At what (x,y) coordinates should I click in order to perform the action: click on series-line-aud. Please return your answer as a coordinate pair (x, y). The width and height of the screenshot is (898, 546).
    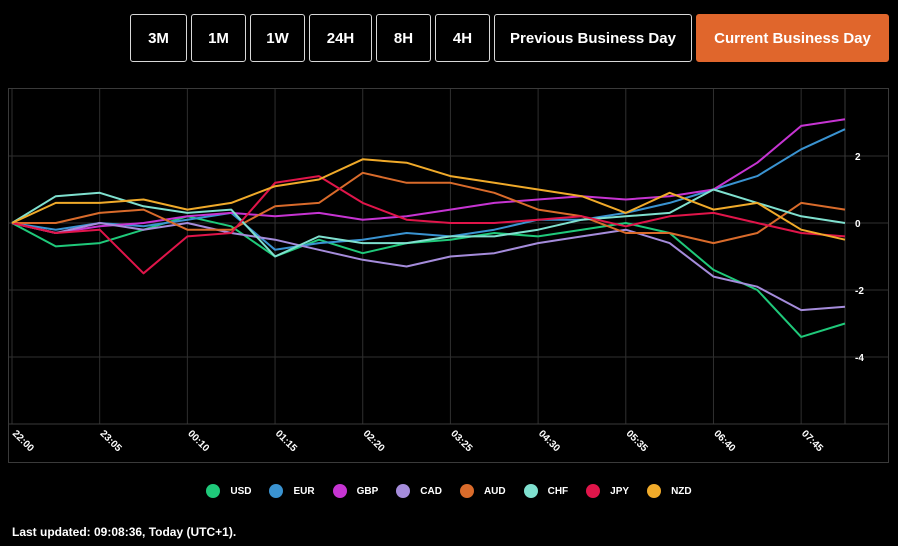
    Looking at the image, I should click on (429, 208).